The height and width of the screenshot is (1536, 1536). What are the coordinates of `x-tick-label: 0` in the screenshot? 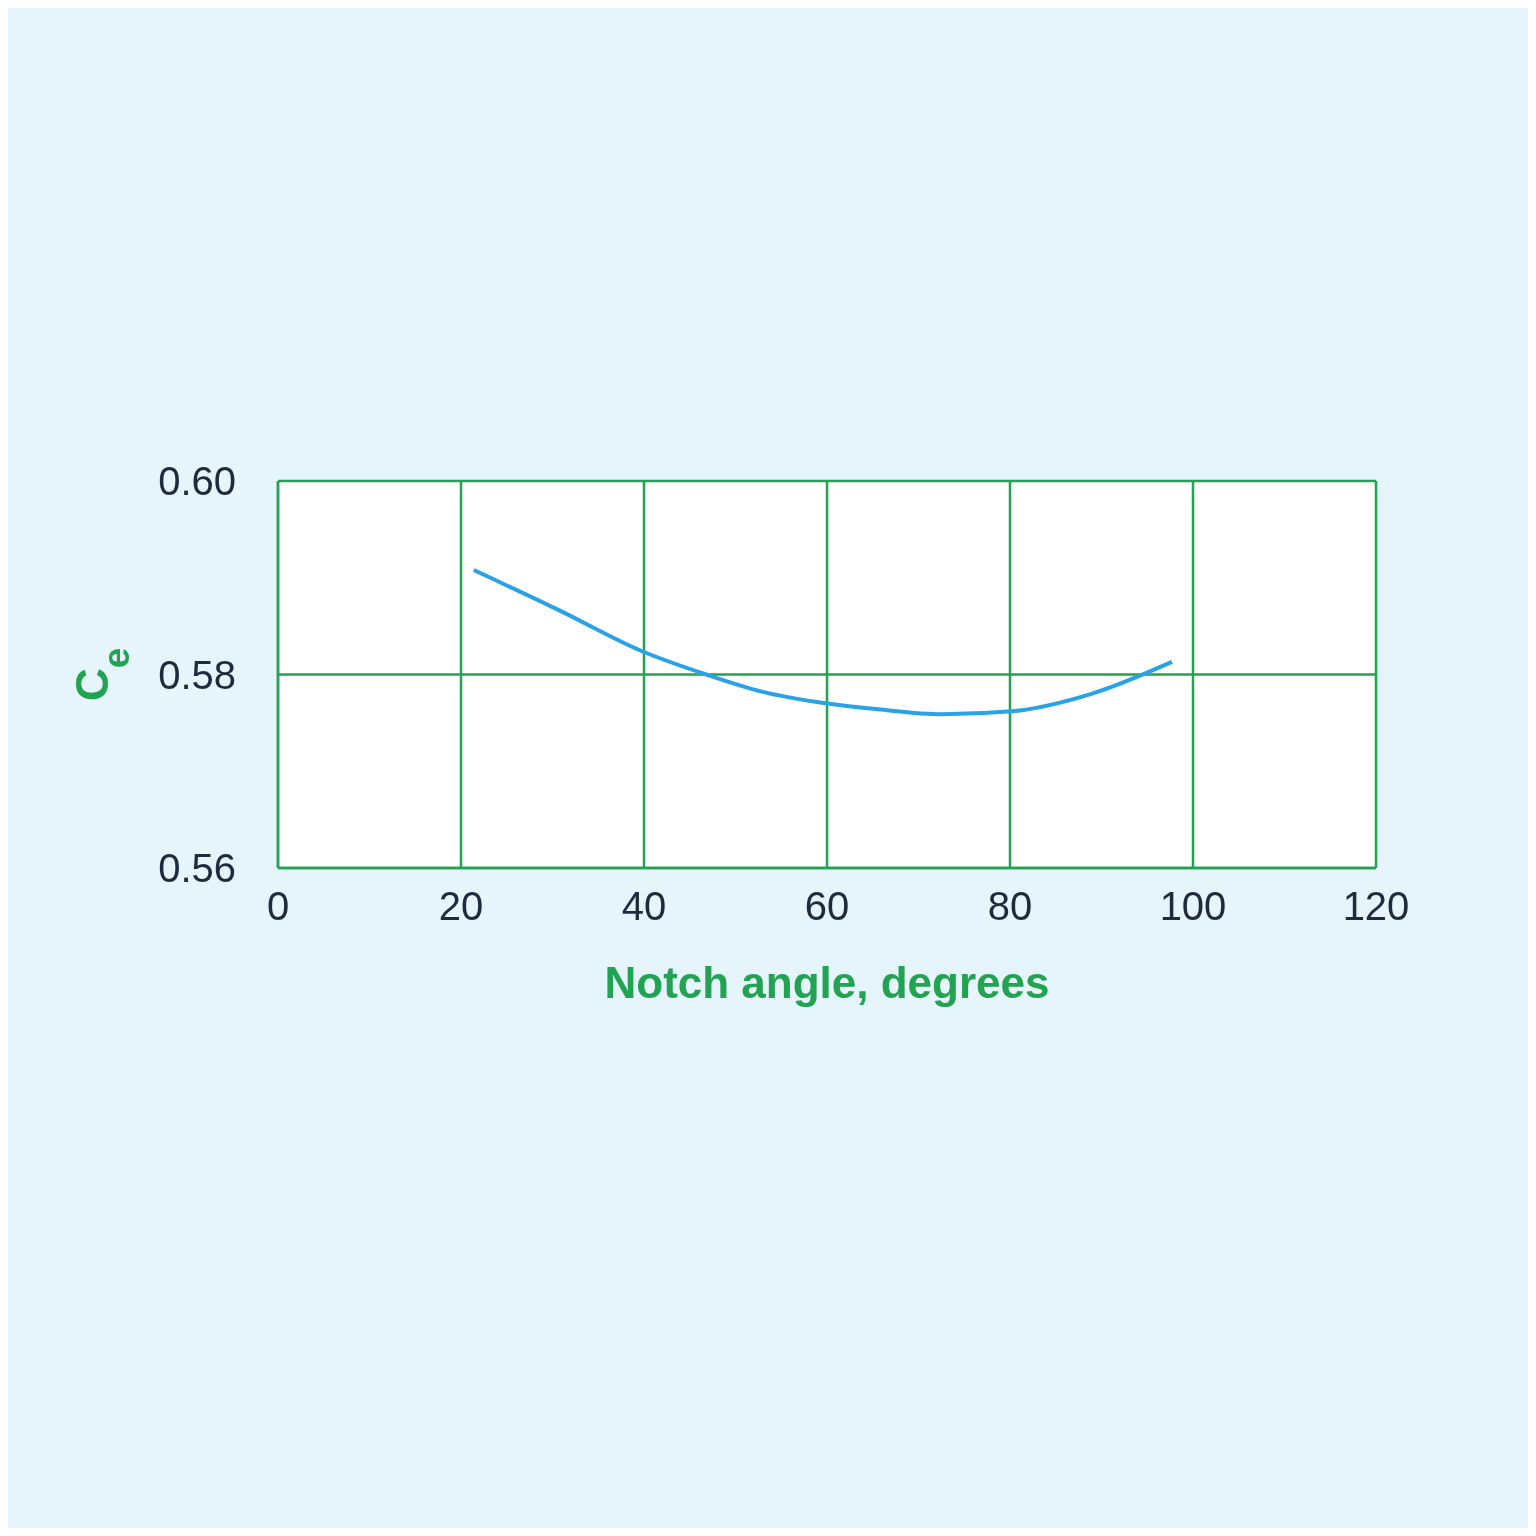 It's located at (278, 906).